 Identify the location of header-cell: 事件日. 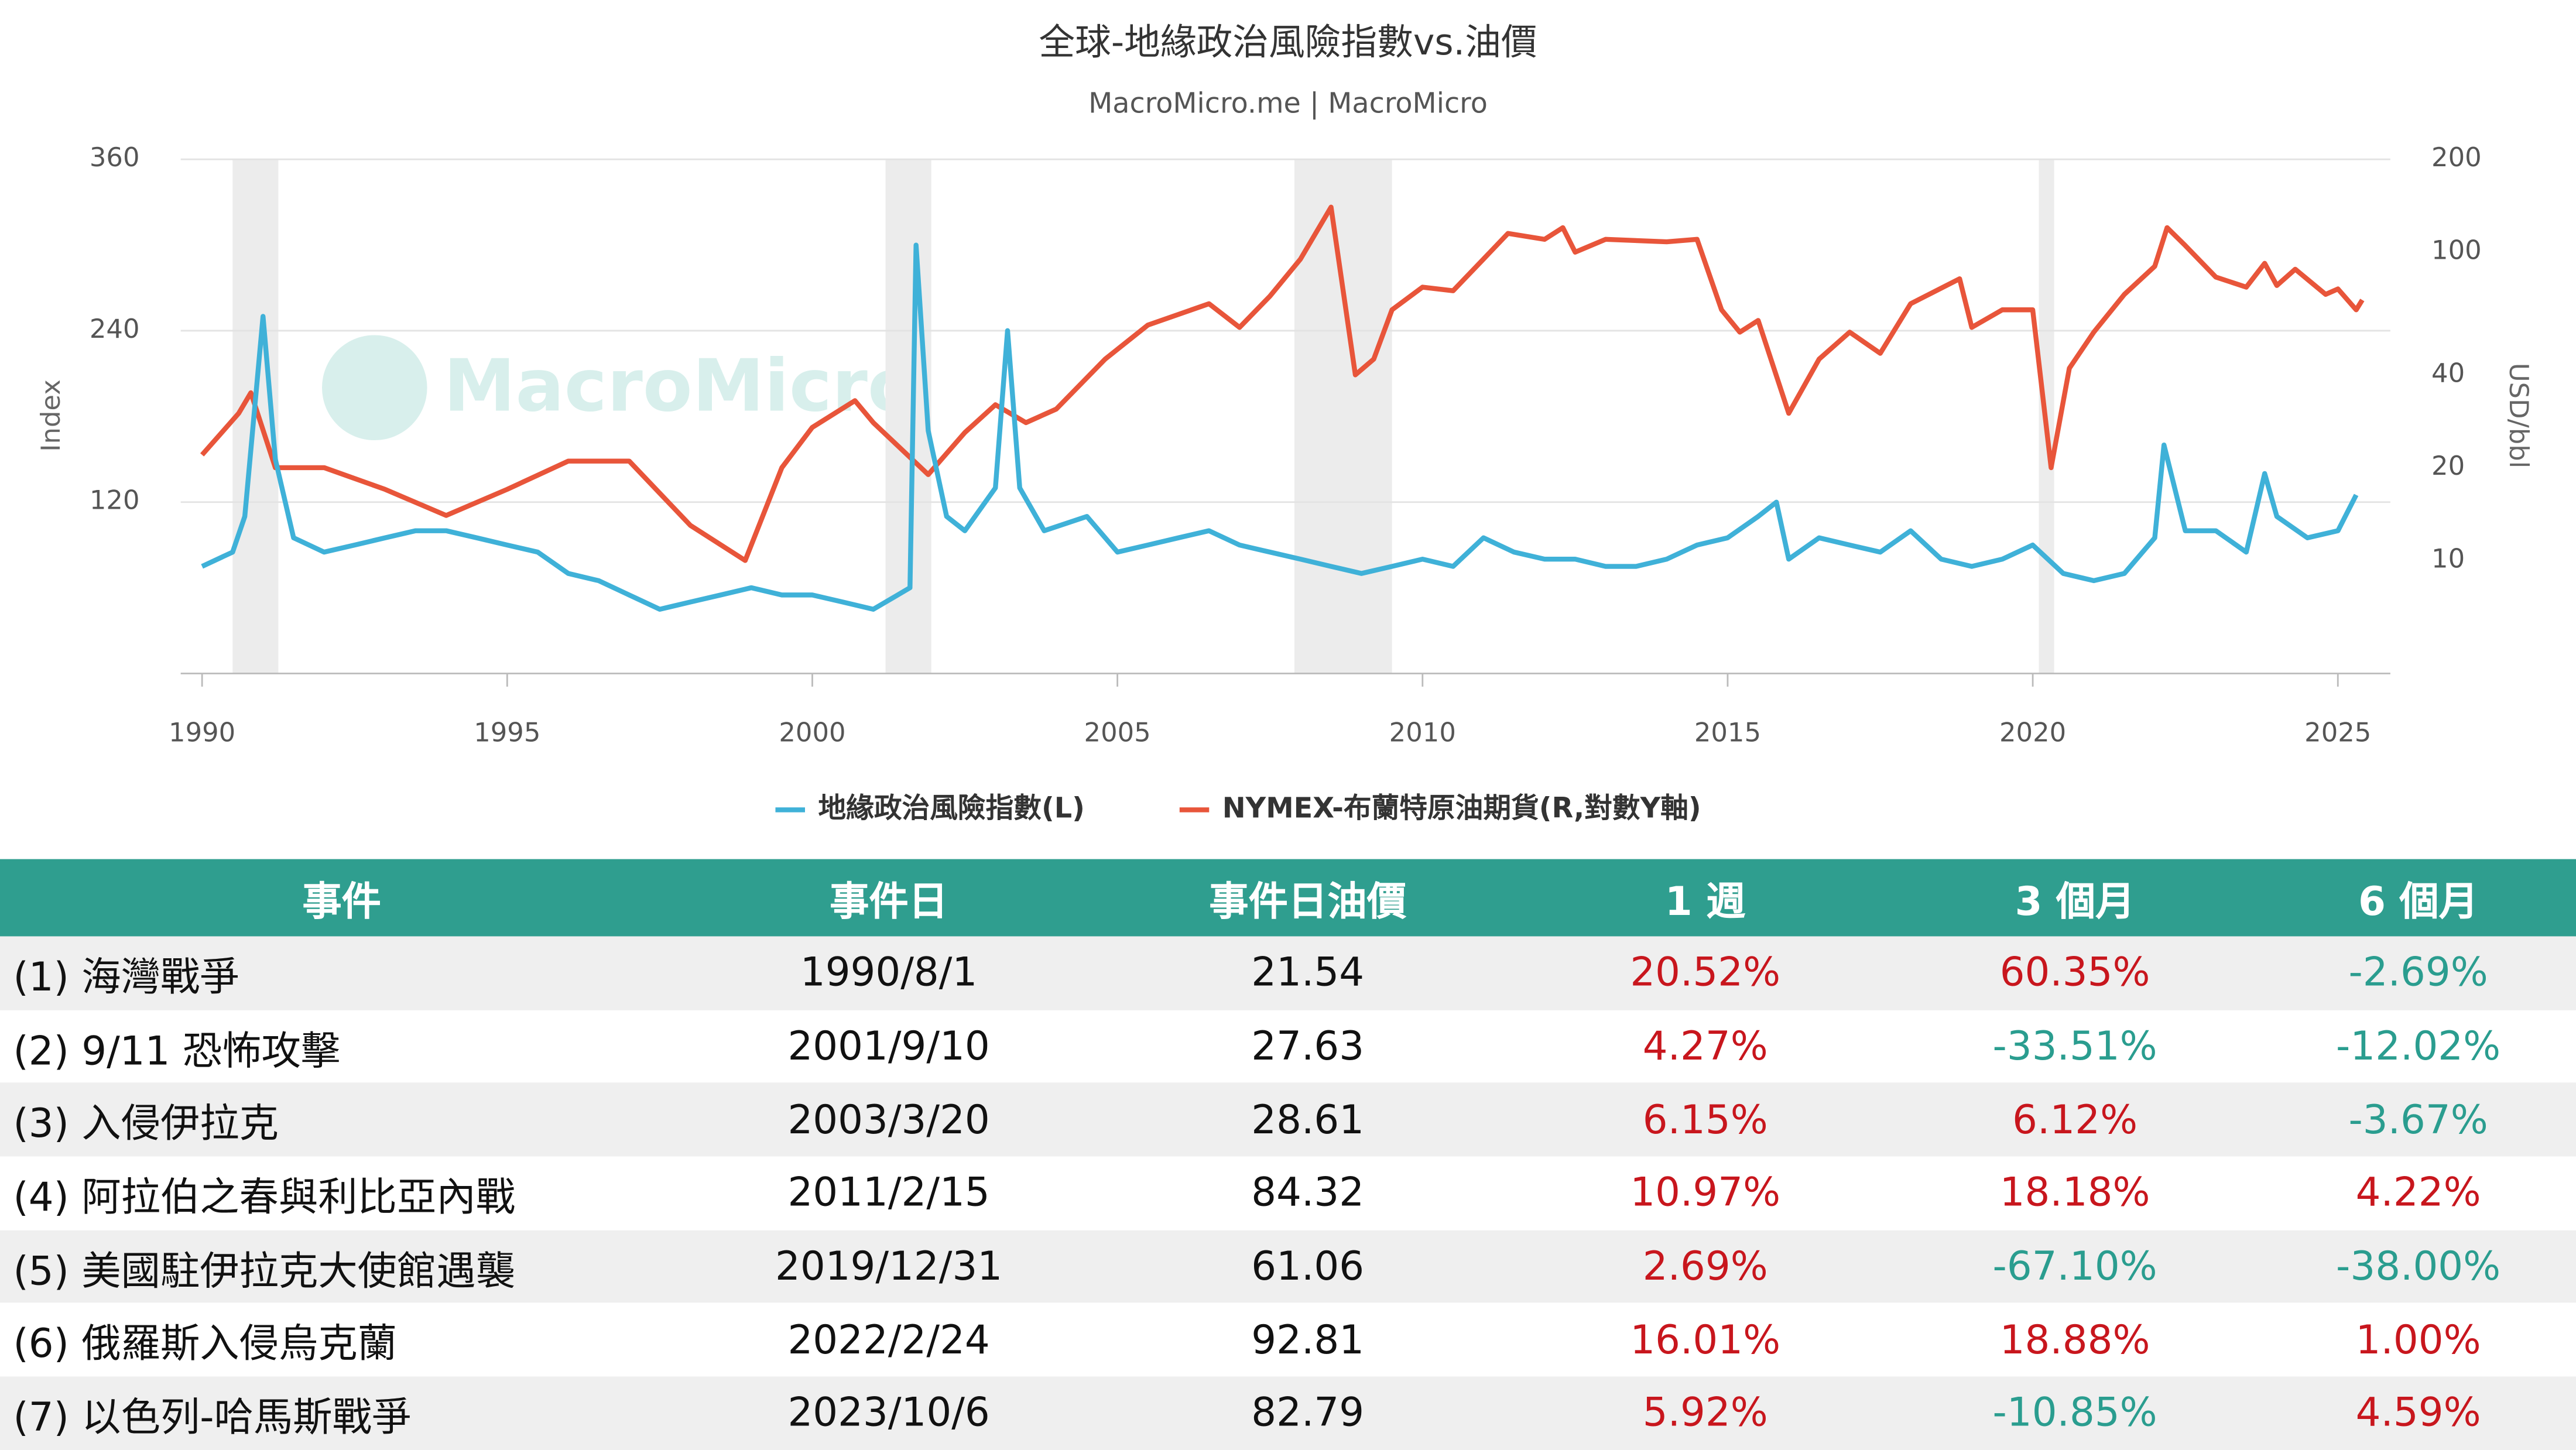
(889, 902).